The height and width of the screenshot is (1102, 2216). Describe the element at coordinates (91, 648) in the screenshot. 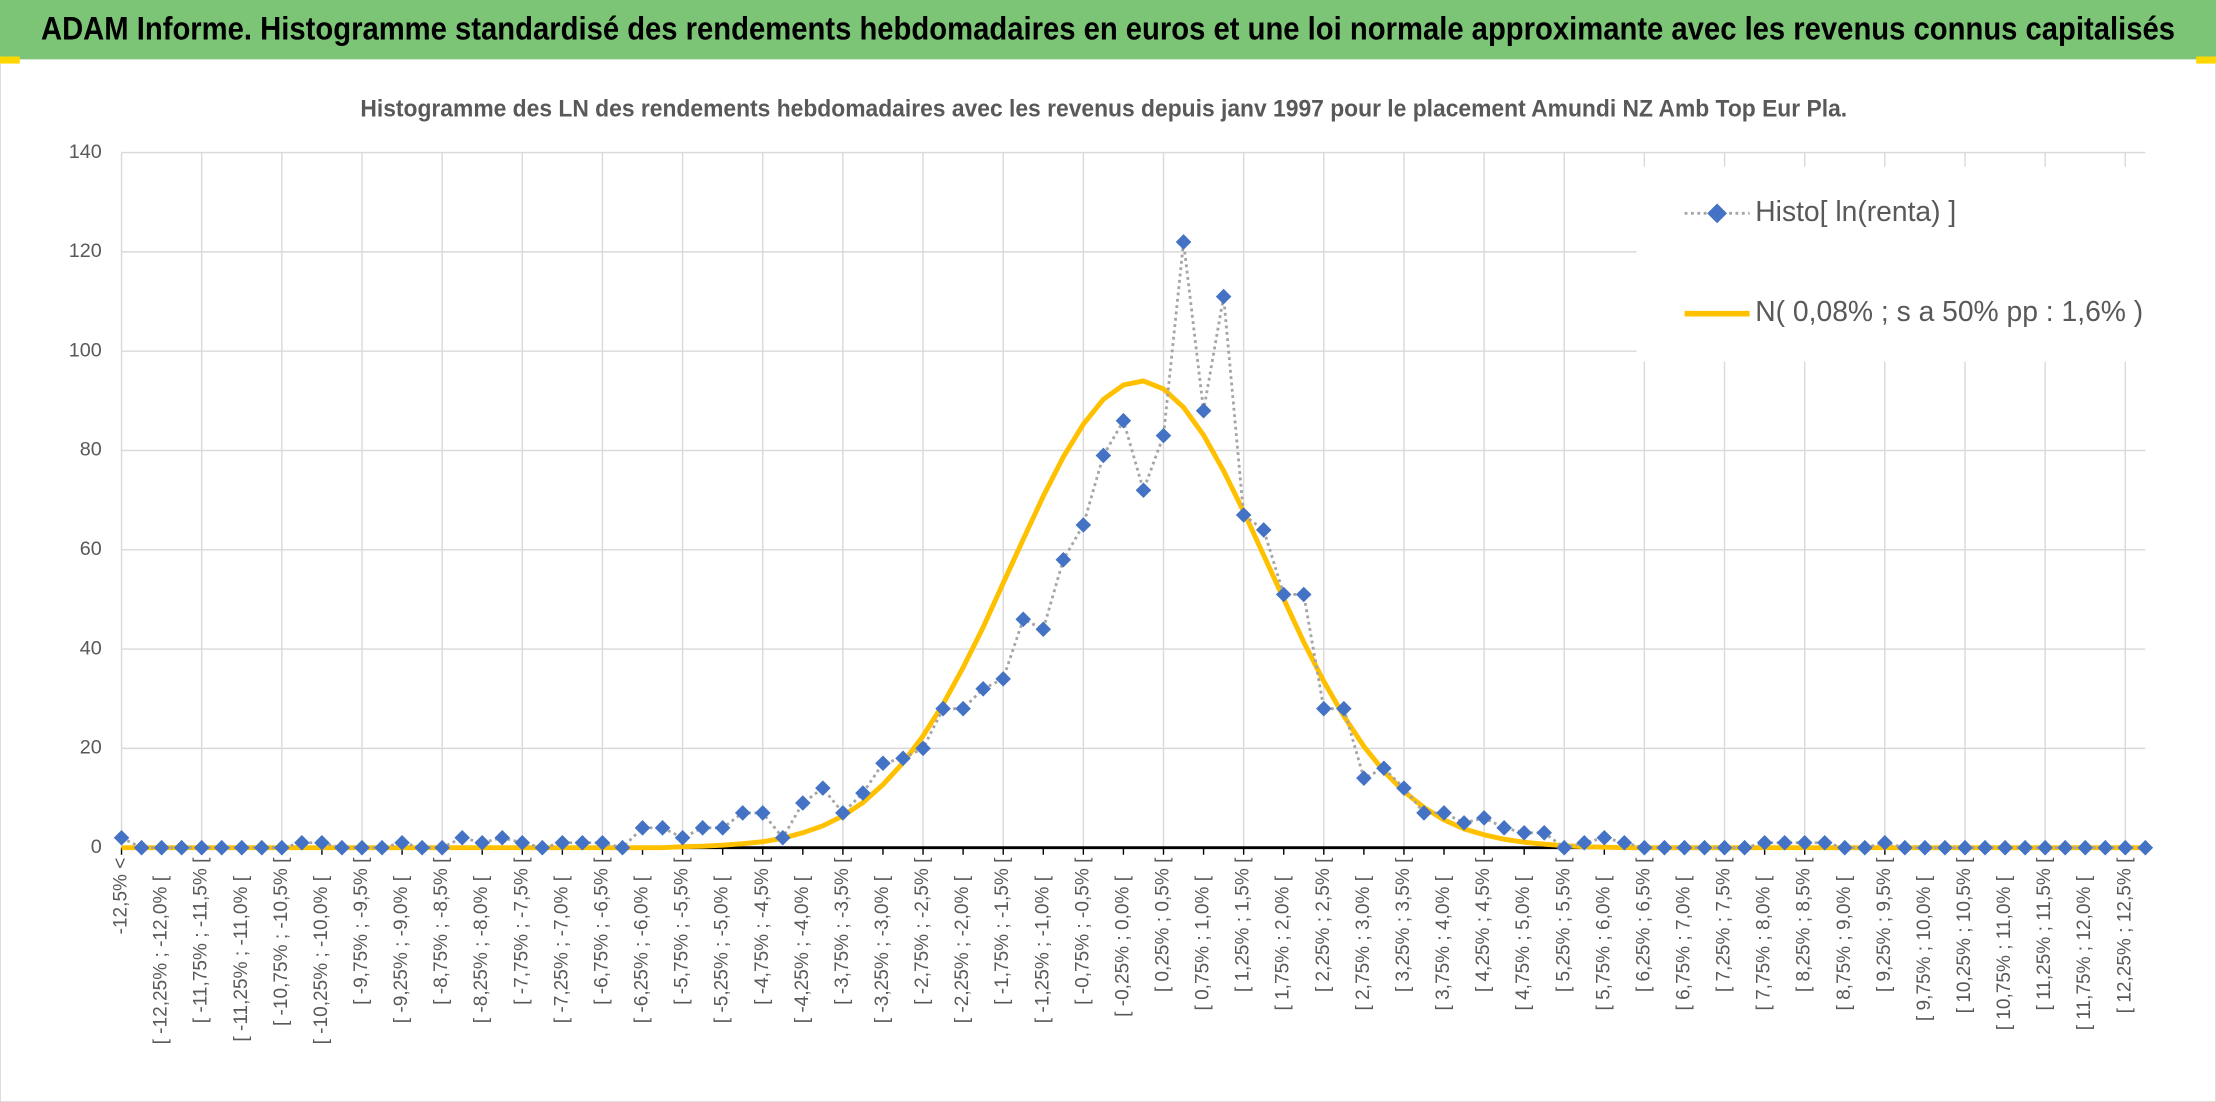

I see `y-tick-label: 40` at that location.